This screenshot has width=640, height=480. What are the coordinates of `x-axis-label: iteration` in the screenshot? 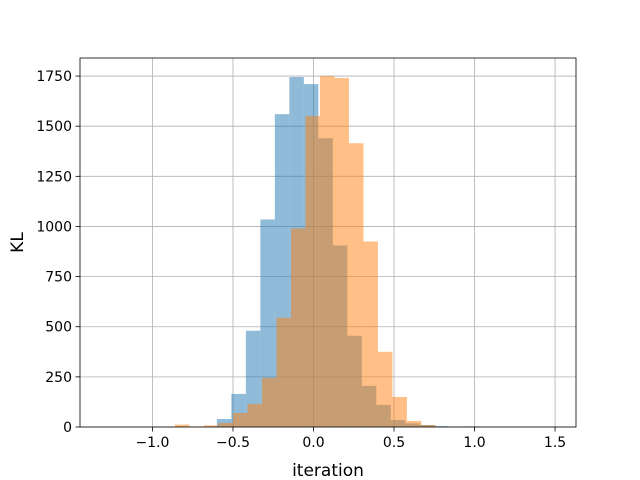 It's located at (328, 470).